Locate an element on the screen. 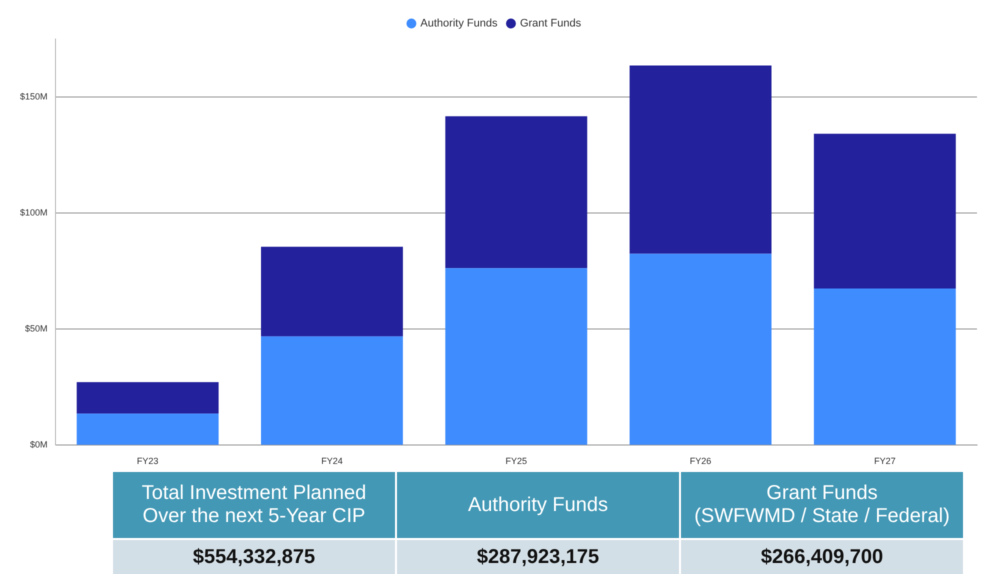 The image size is (993, 574). y-tick-label: $0M is located at coordinates (39, 445).